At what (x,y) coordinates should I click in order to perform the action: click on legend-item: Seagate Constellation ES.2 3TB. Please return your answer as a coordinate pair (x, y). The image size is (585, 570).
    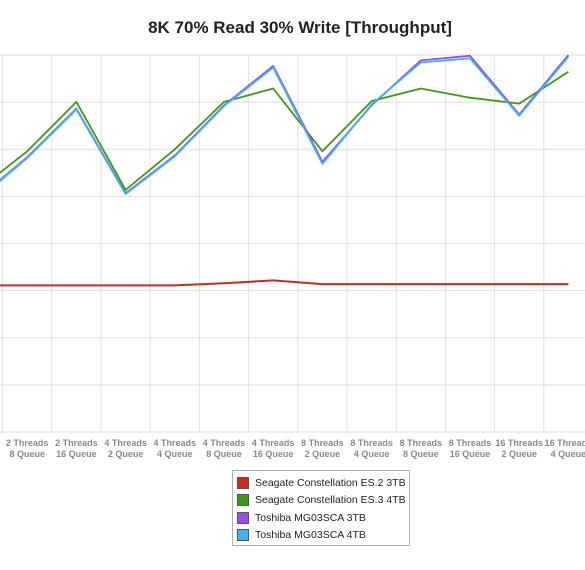
    Looking at the image, I should click on (321, 483).